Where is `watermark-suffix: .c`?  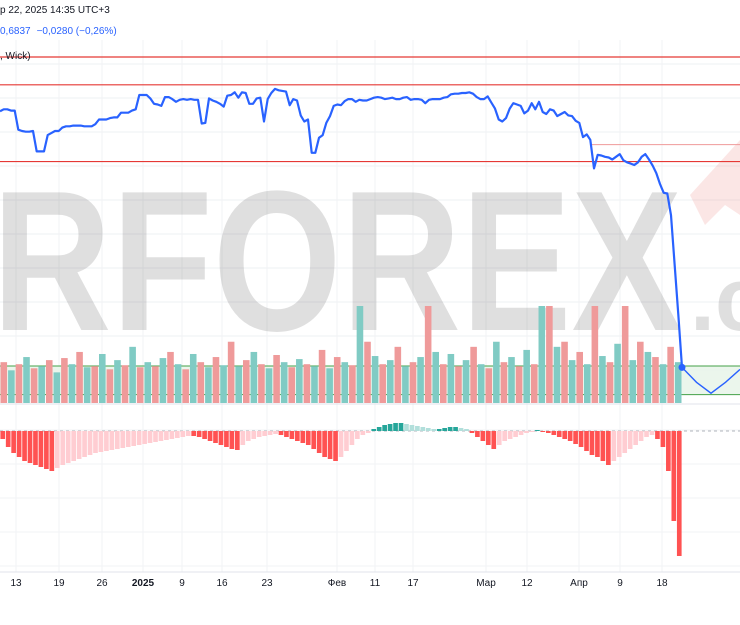 watermark-suffix: .c is located at coordinates (715, 300).